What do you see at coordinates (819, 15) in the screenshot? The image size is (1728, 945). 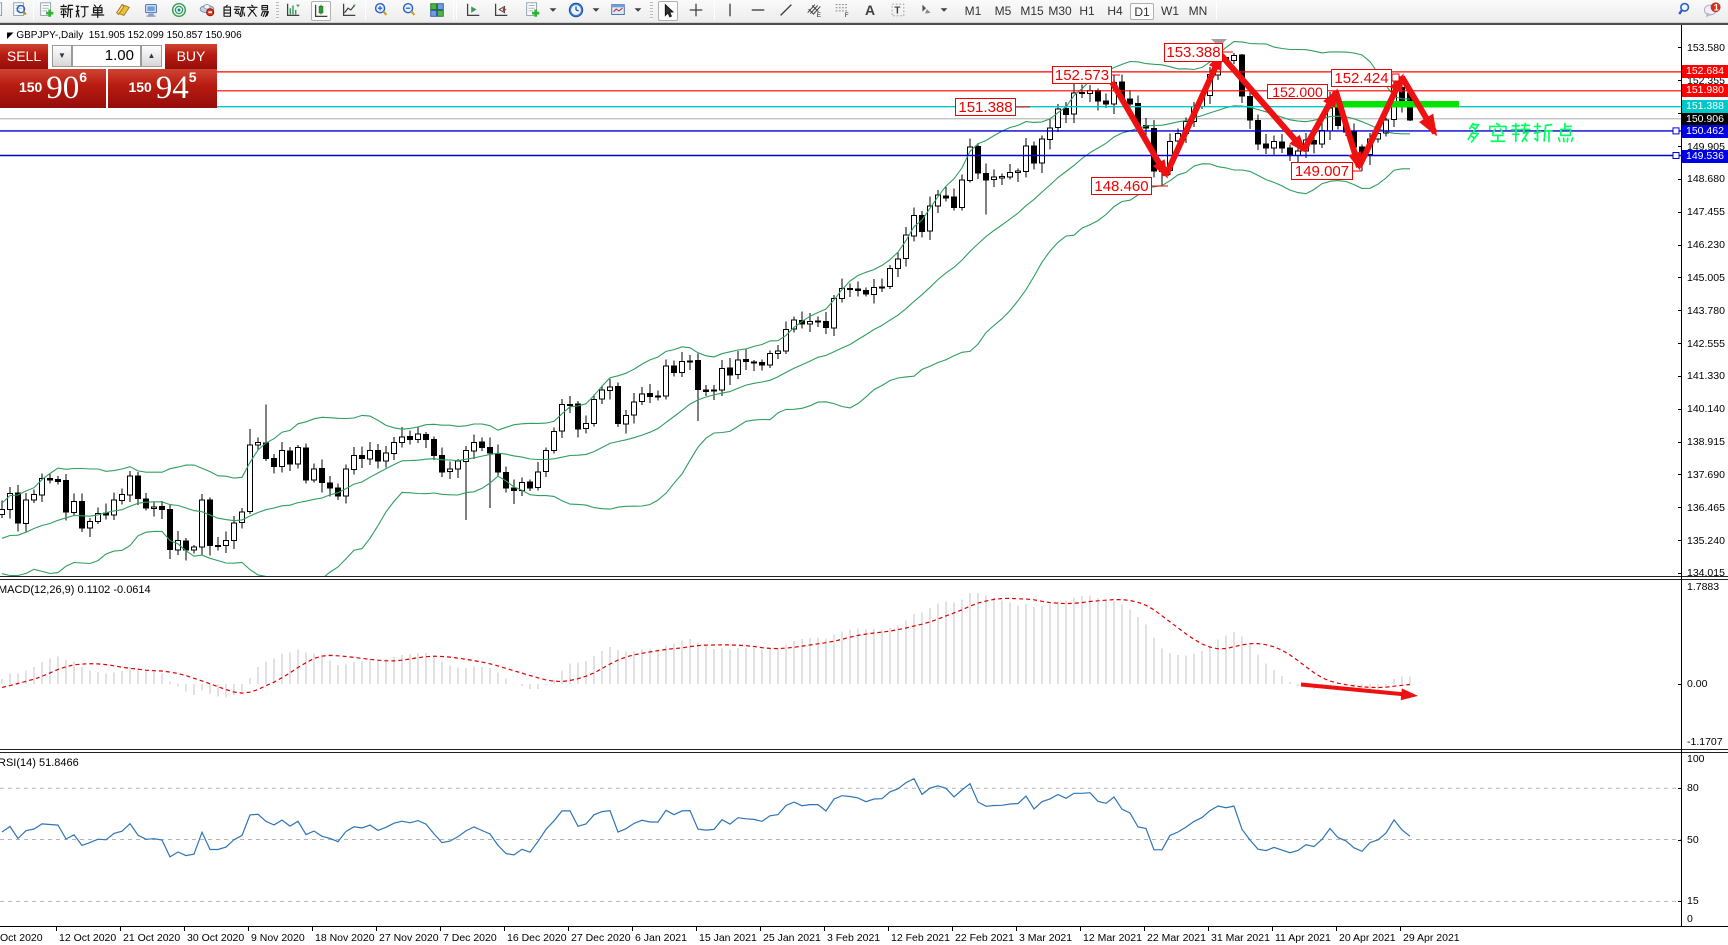 I see `svg-text: E` at bounding box center [819, 15].